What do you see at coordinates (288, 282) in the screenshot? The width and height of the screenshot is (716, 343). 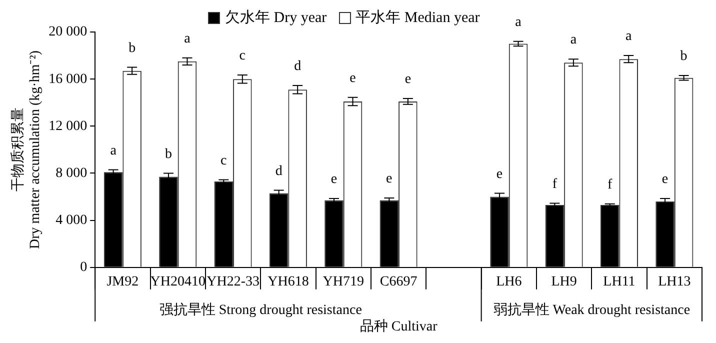 I see `x-tick-label: YH618` at bounding box center [288, 282].